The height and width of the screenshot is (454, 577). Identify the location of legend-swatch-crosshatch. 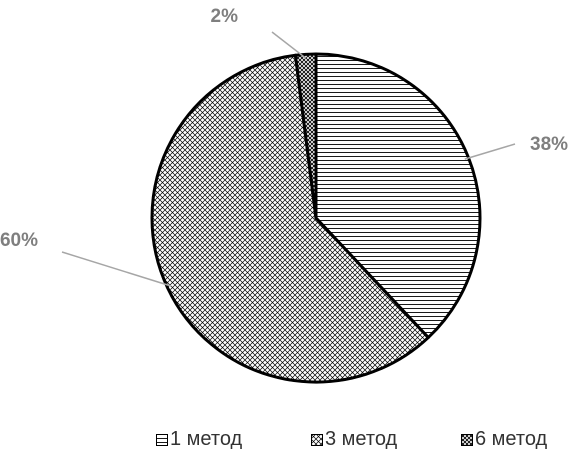
(317, 439).